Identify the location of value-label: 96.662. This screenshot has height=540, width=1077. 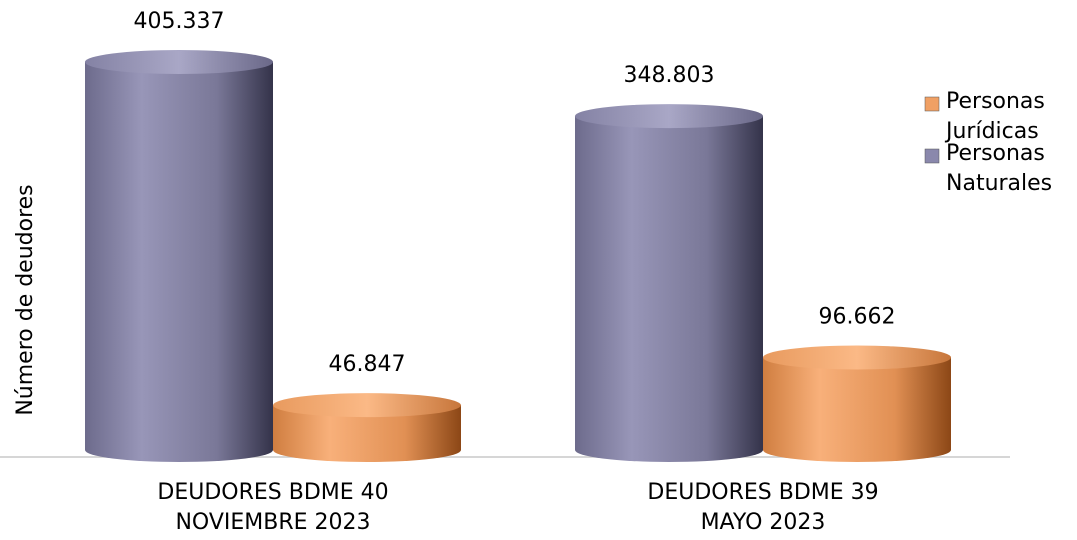
(857, 316).